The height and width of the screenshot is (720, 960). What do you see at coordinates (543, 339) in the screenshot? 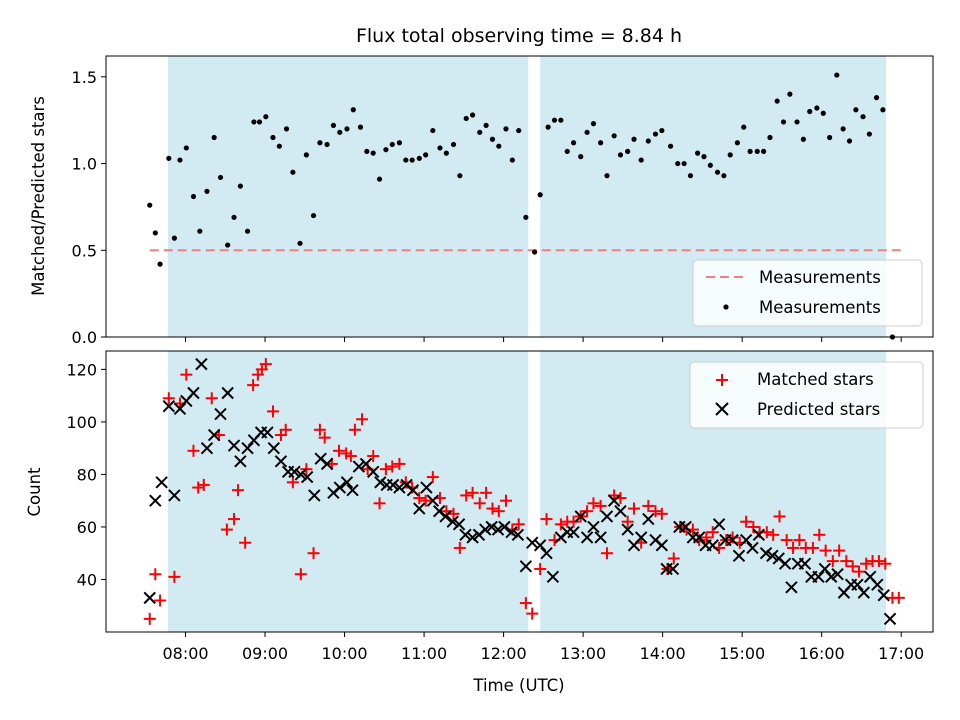
I see `top-x-axis-ticks` at bounding box center [543, 339].